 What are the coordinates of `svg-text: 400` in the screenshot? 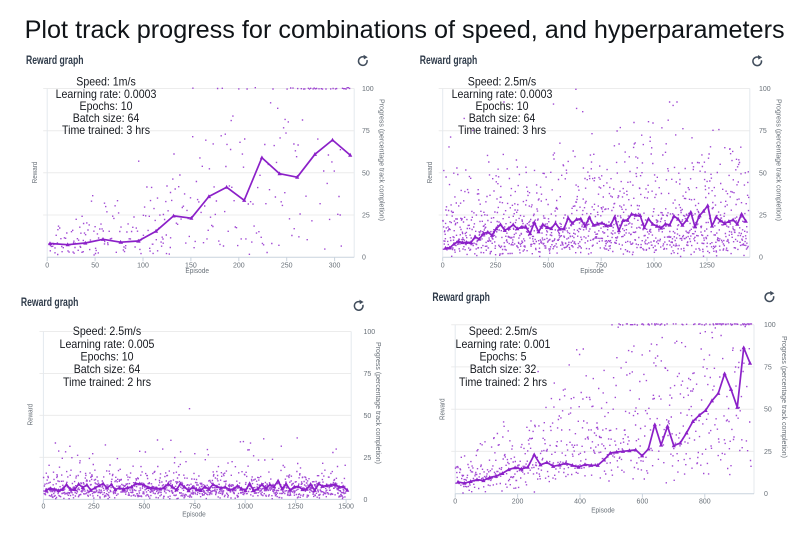 It's located at (580, 502).